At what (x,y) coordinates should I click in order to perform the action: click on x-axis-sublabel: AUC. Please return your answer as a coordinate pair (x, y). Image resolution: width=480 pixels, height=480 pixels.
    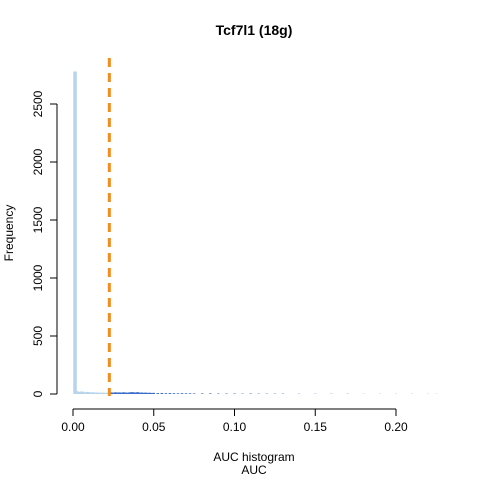
    Looking at the image, I should click on (254, 470).